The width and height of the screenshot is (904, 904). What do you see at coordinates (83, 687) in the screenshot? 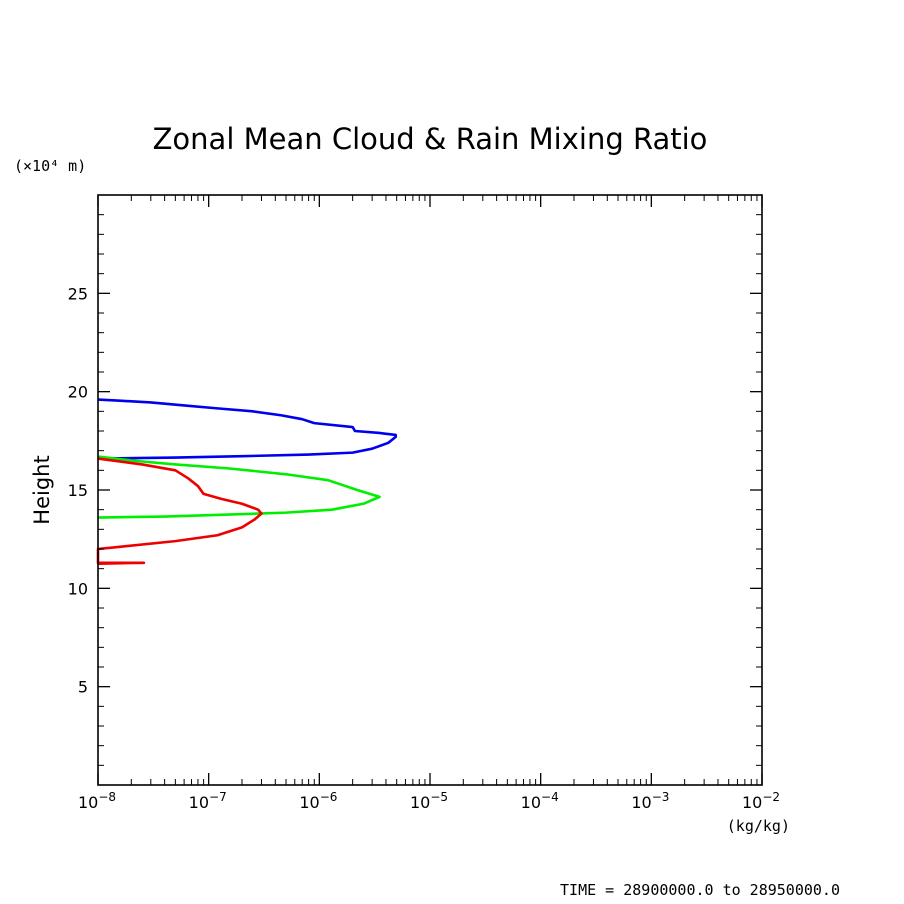
I see `y-tick-label: 5` at bounding box center [83, 687].